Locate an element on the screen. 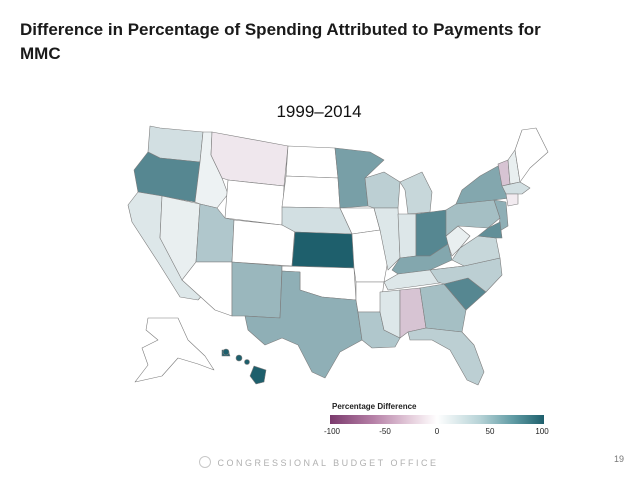 This screenshot has height=479, width=638. state-MS is located at coordinates (390, 314).